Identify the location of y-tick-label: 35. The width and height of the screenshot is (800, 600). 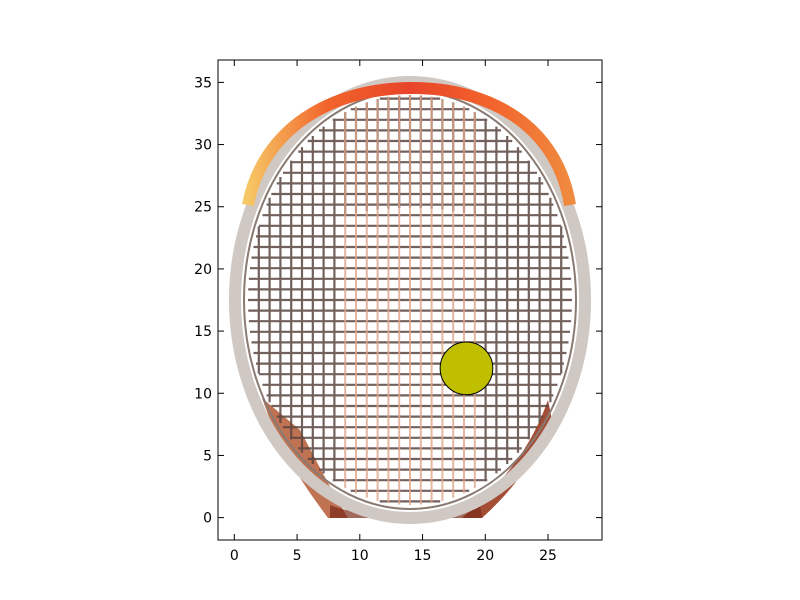
(203, 83).